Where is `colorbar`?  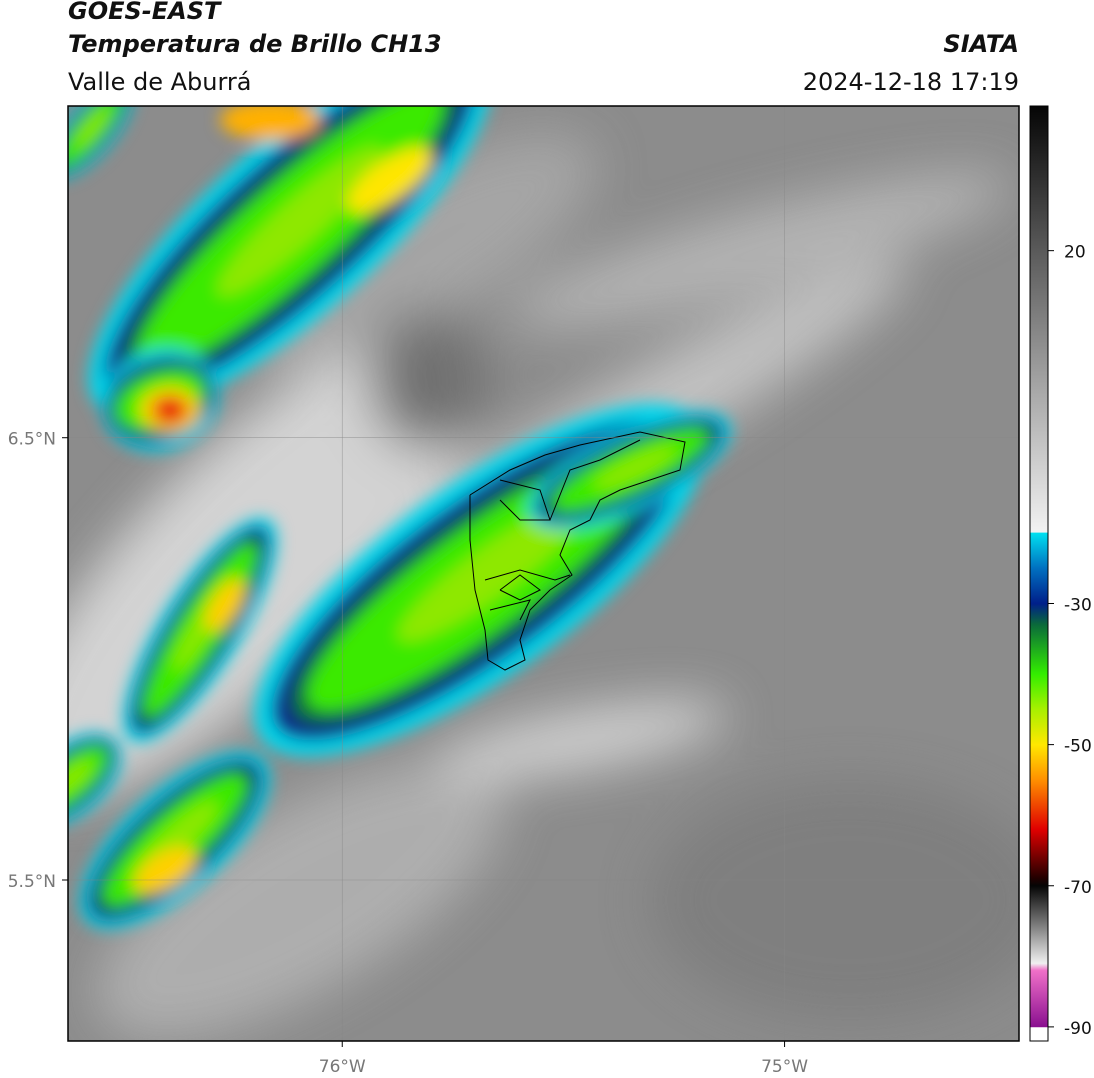
colorbar is located at coordinates (1039, 573).